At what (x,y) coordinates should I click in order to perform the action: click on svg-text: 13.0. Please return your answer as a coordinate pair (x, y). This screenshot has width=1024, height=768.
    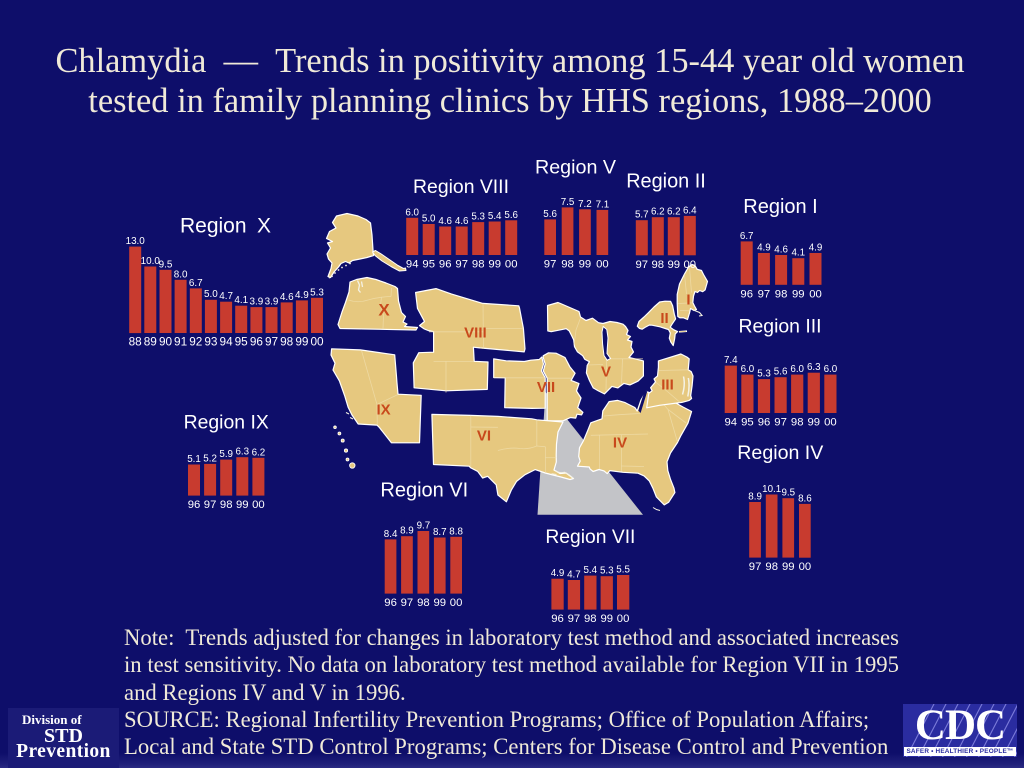
    Looking at the image, I should click on (136, 241).